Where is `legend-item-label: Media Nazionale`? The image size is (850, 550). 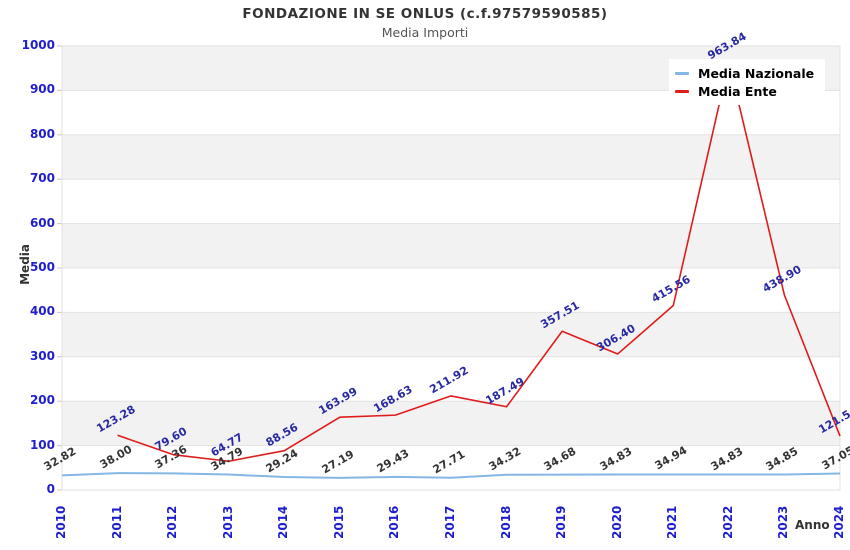
legend-item-label: Media Nazionale is located at coordinates (756, 73).